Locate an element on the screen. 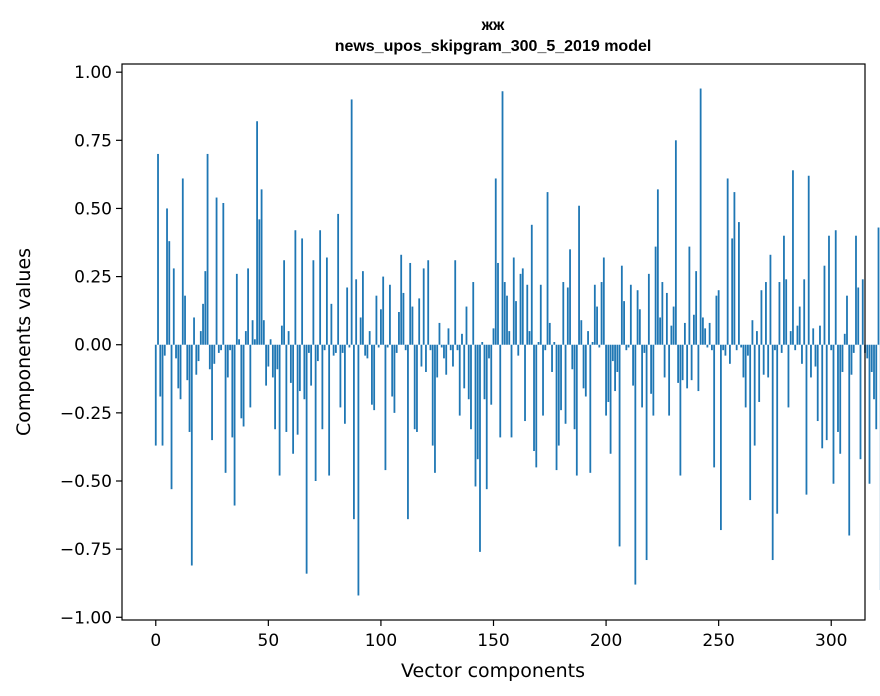 Image resolution: width=880 pixels, height=696 pixels. chart-subtitle: news_upos_skipgram_300_5_2019 model is located at coordinates (493, 46).